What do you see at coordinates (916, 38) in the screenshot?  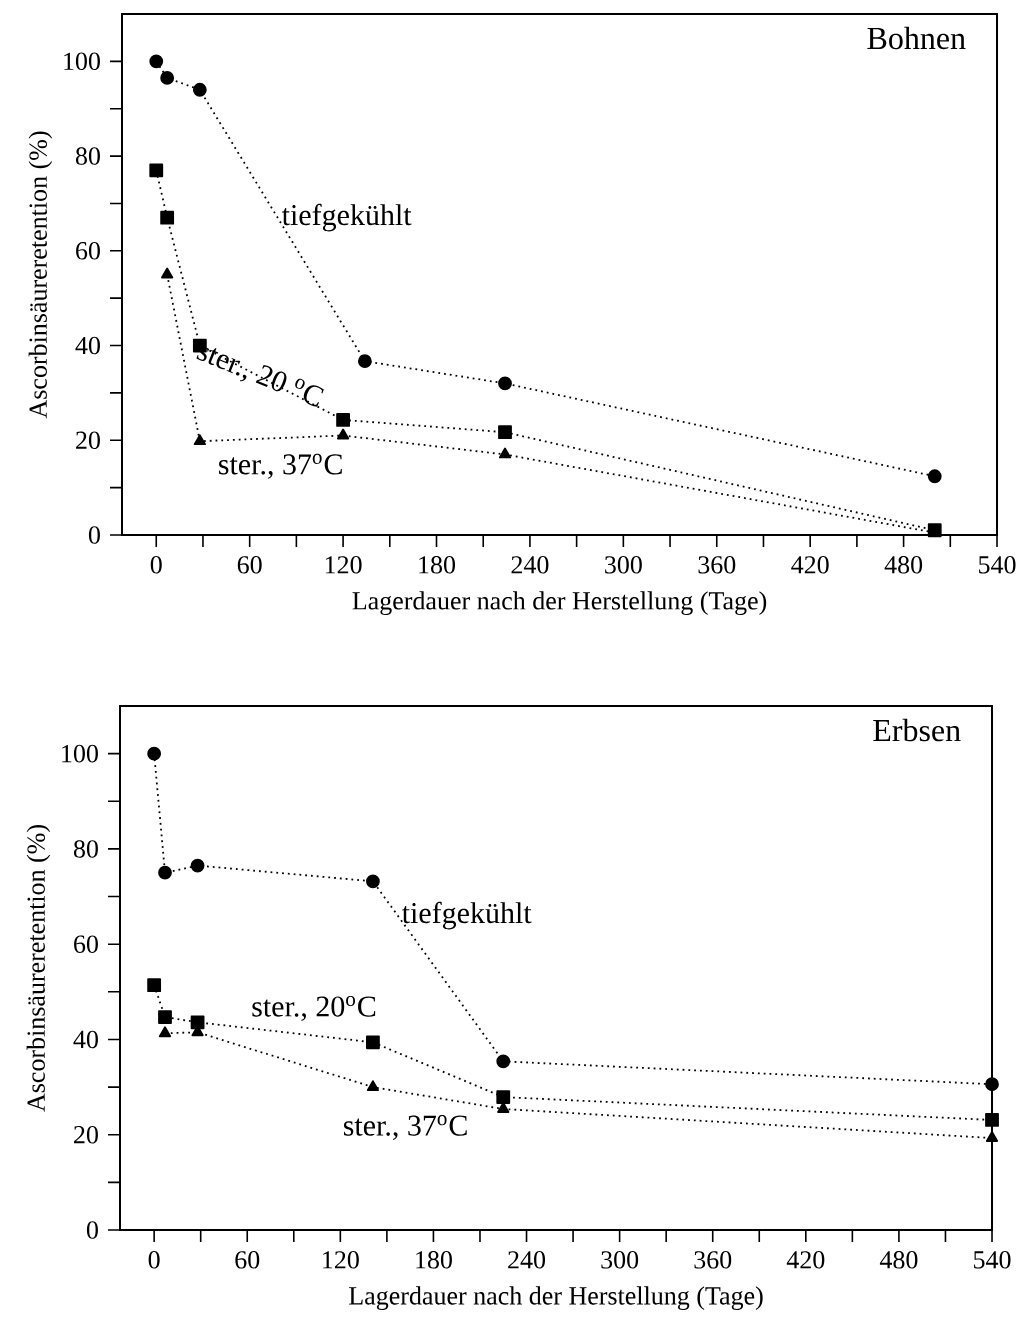 I see `chart-title: Bohnen` at bounding box center [916, 38].